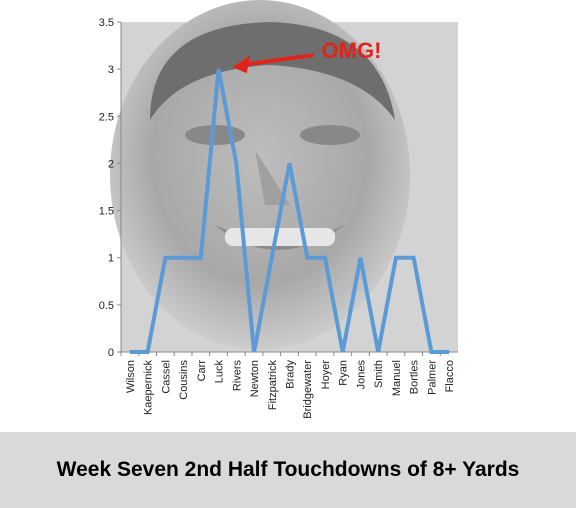 Image resolution: width=576 pixels, height=508 pixels. Describe the element at coordinates (273, 385) in the screenshot. I see `x-tick-label: Fitzpatrick` at that location.